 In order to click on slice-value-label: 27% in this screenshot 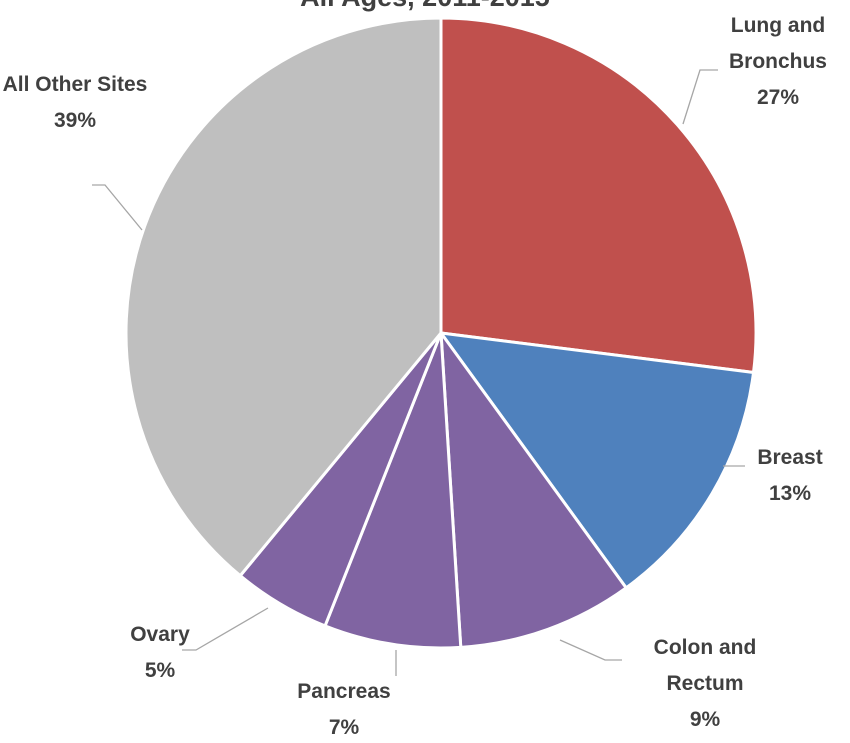, I will do `click(778, 97)`.